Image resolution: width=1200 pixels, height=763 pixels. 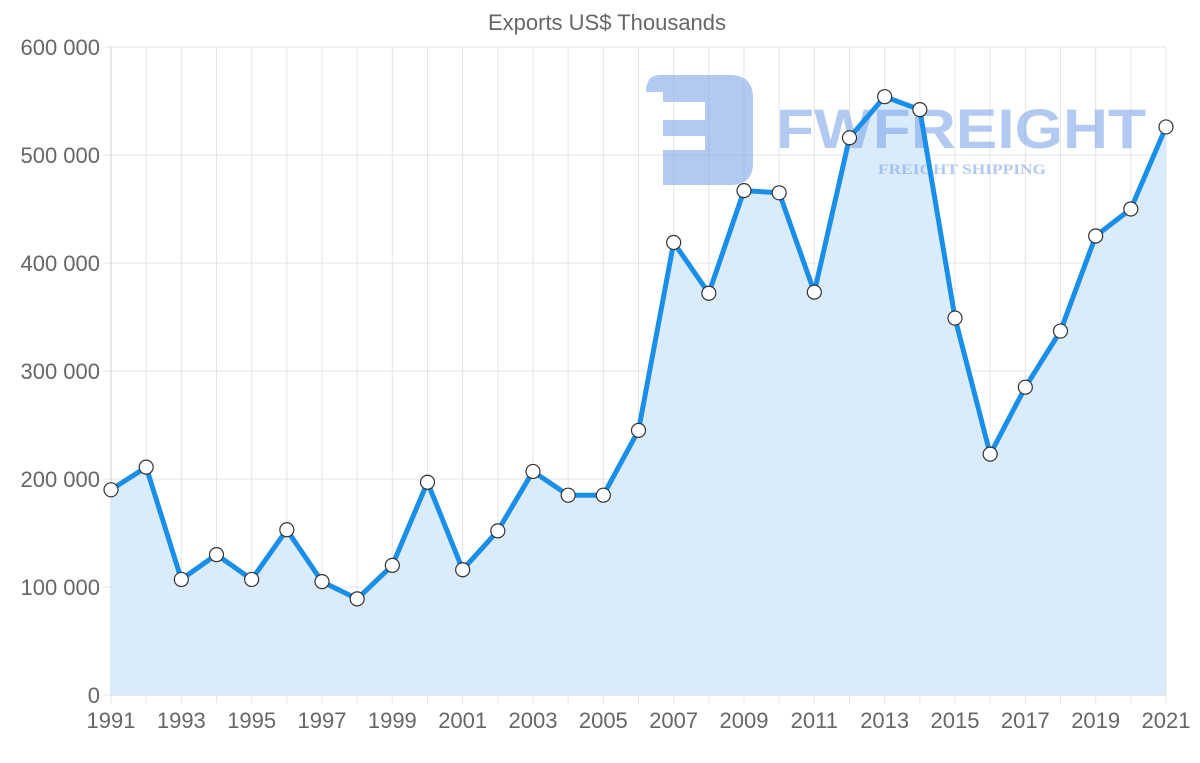 What do you see at coordinates (1025, 387) in the screenshot?
I see `data-point-2017` at bounding box center [1025, 387].